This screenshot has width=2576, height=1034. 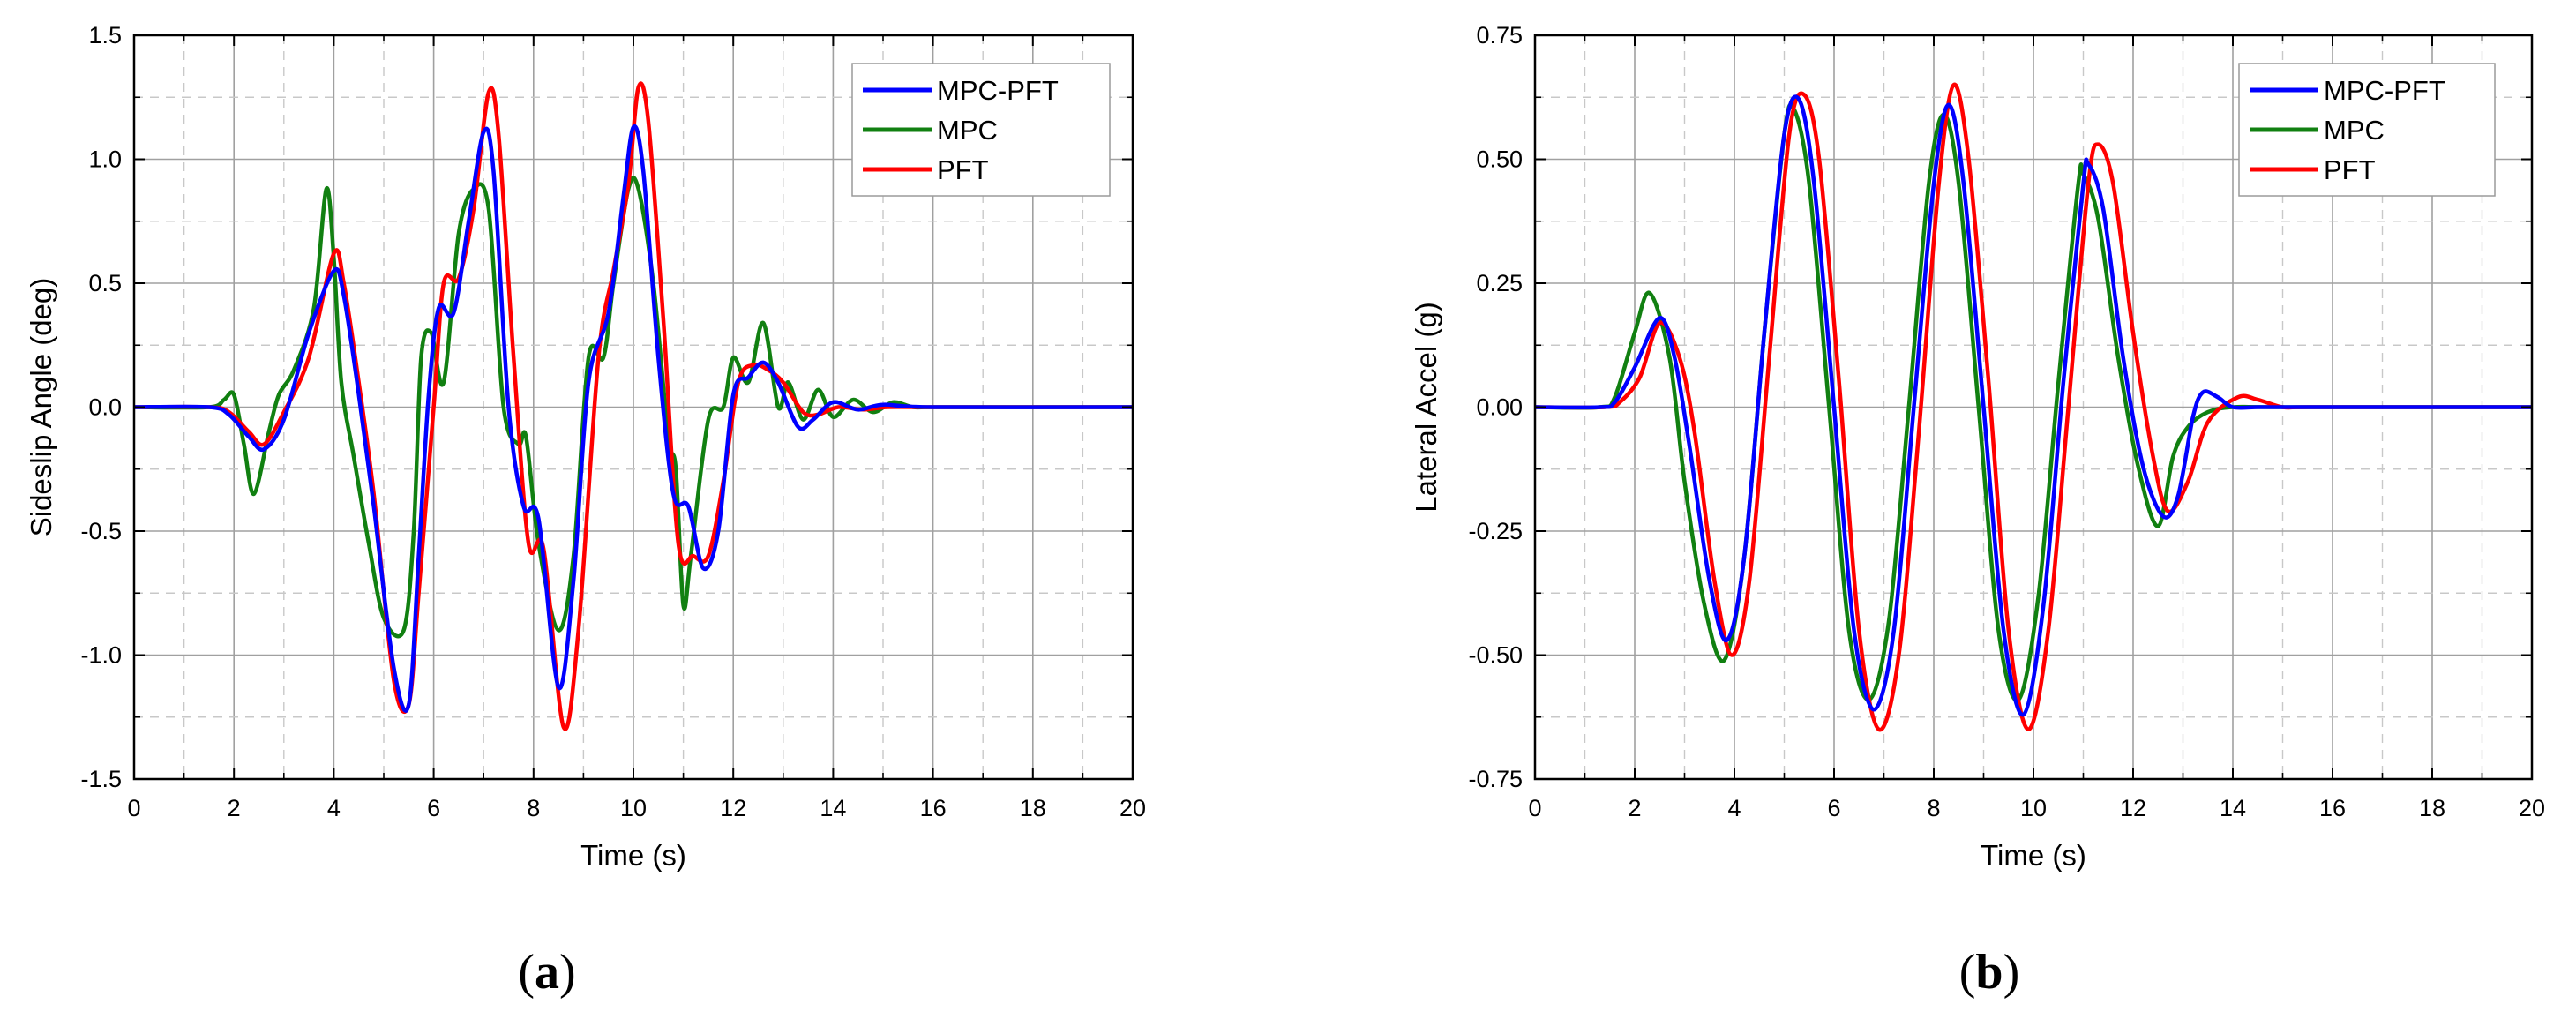 I want to click on panel-caption-a-letter: a, so click(x=547, y=973).